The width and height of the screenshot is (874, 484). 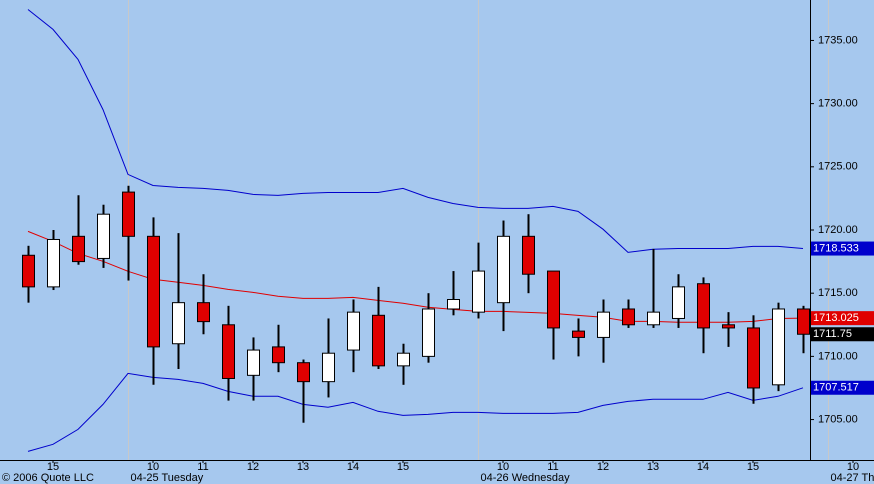 I want to click on y-tick-label: 1720.00, so click(x=838, y=230).